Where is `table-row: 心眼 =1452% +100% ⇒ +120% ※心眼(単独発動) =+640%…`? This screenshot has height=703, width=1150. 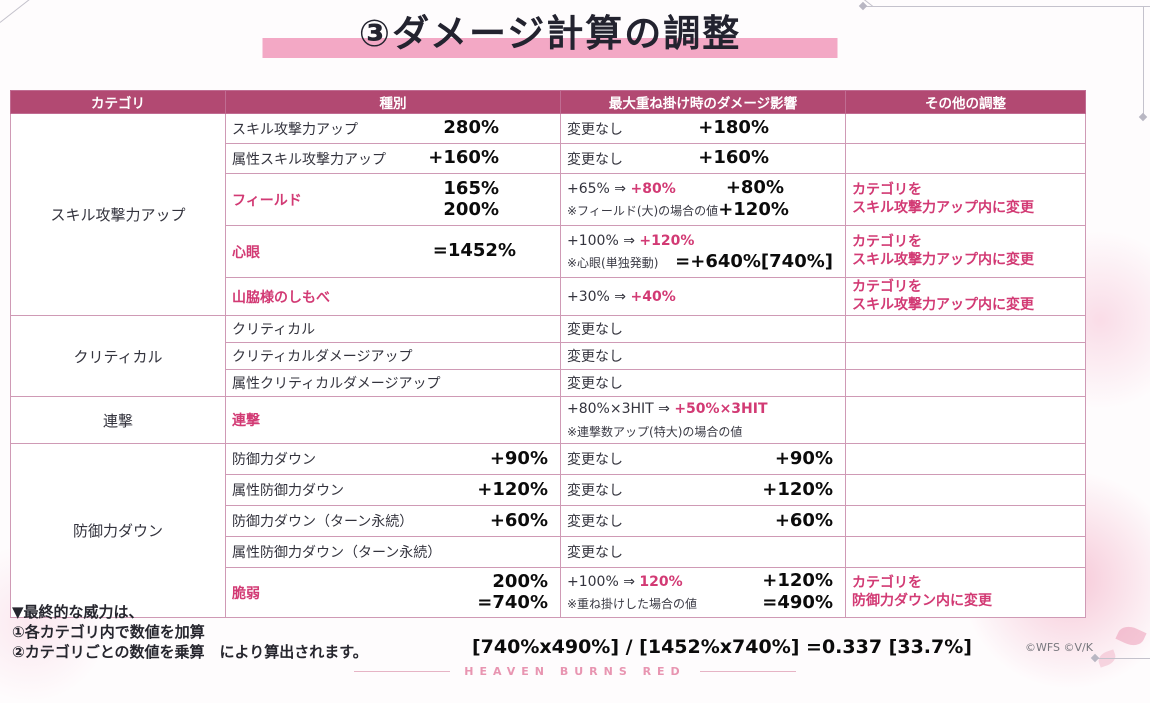 table-row: 心眼 =1452% +100% ⇒ +120% ※心眼(単独発動) =+640%… is located at coordinates (548, 251).